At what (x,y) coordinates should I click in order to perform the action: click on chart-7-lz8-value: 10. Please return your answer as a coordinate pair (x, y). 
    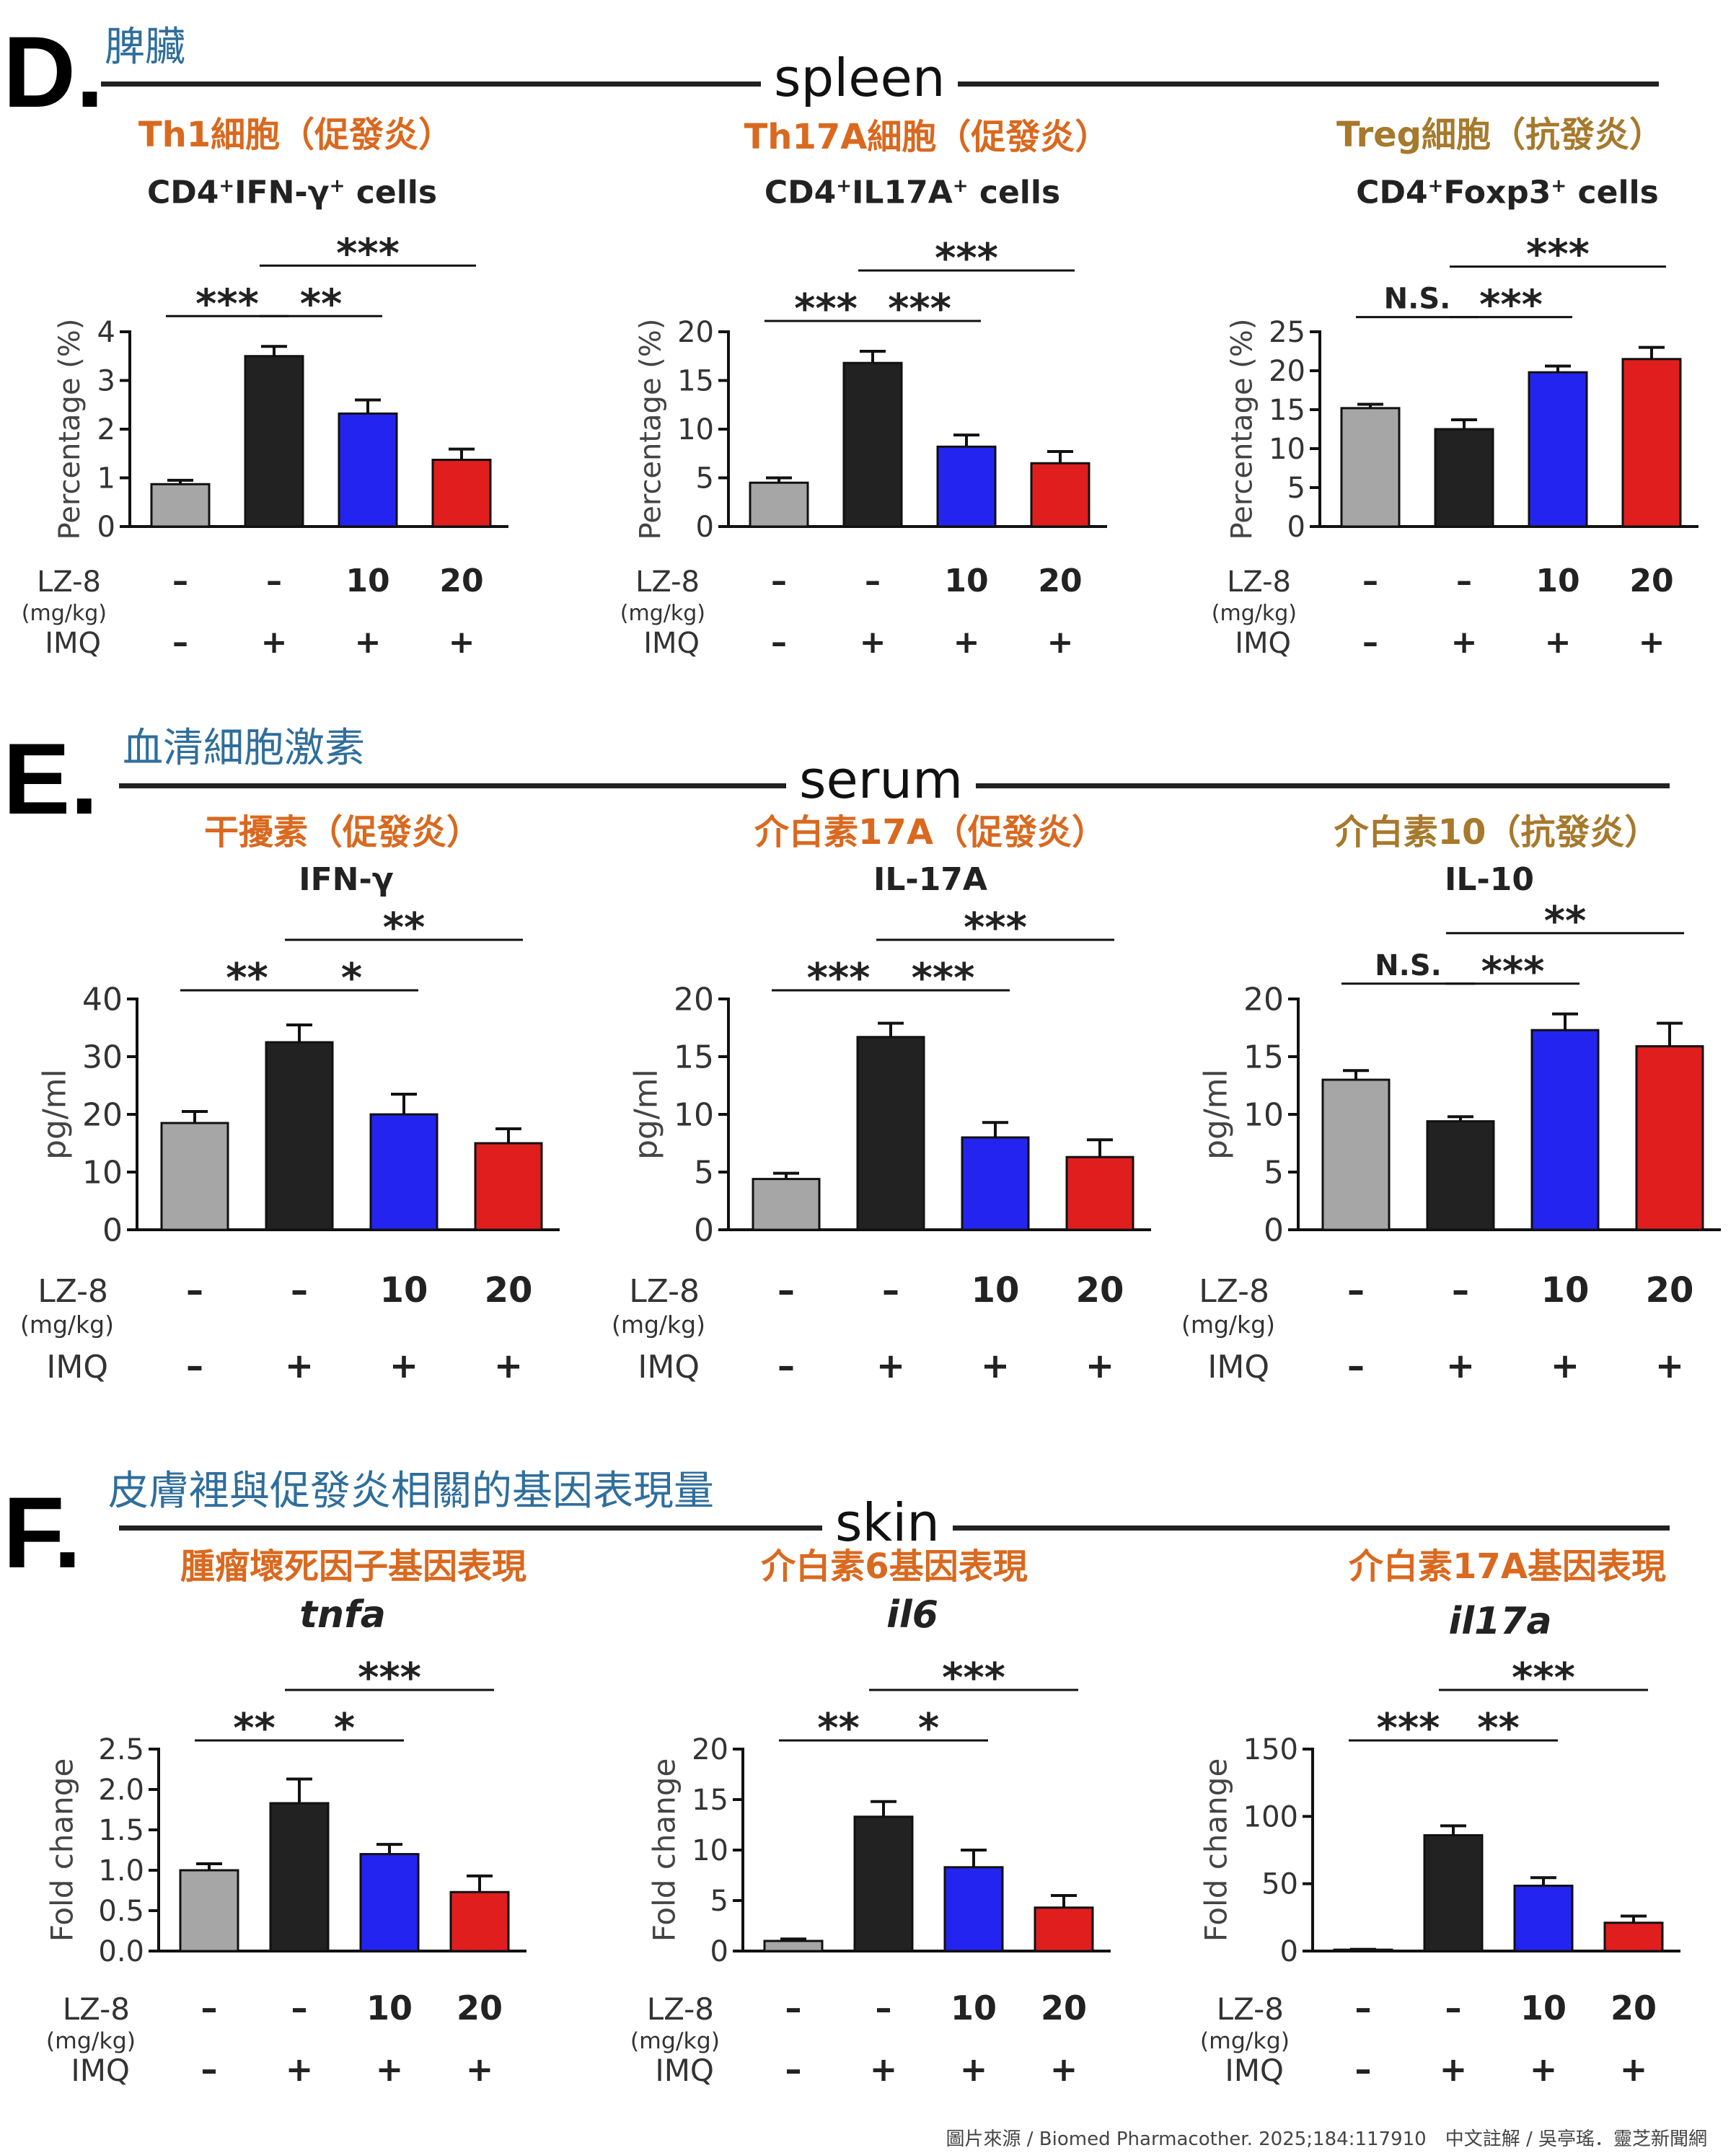
    Looking at the image, I should click on (389, 2008).